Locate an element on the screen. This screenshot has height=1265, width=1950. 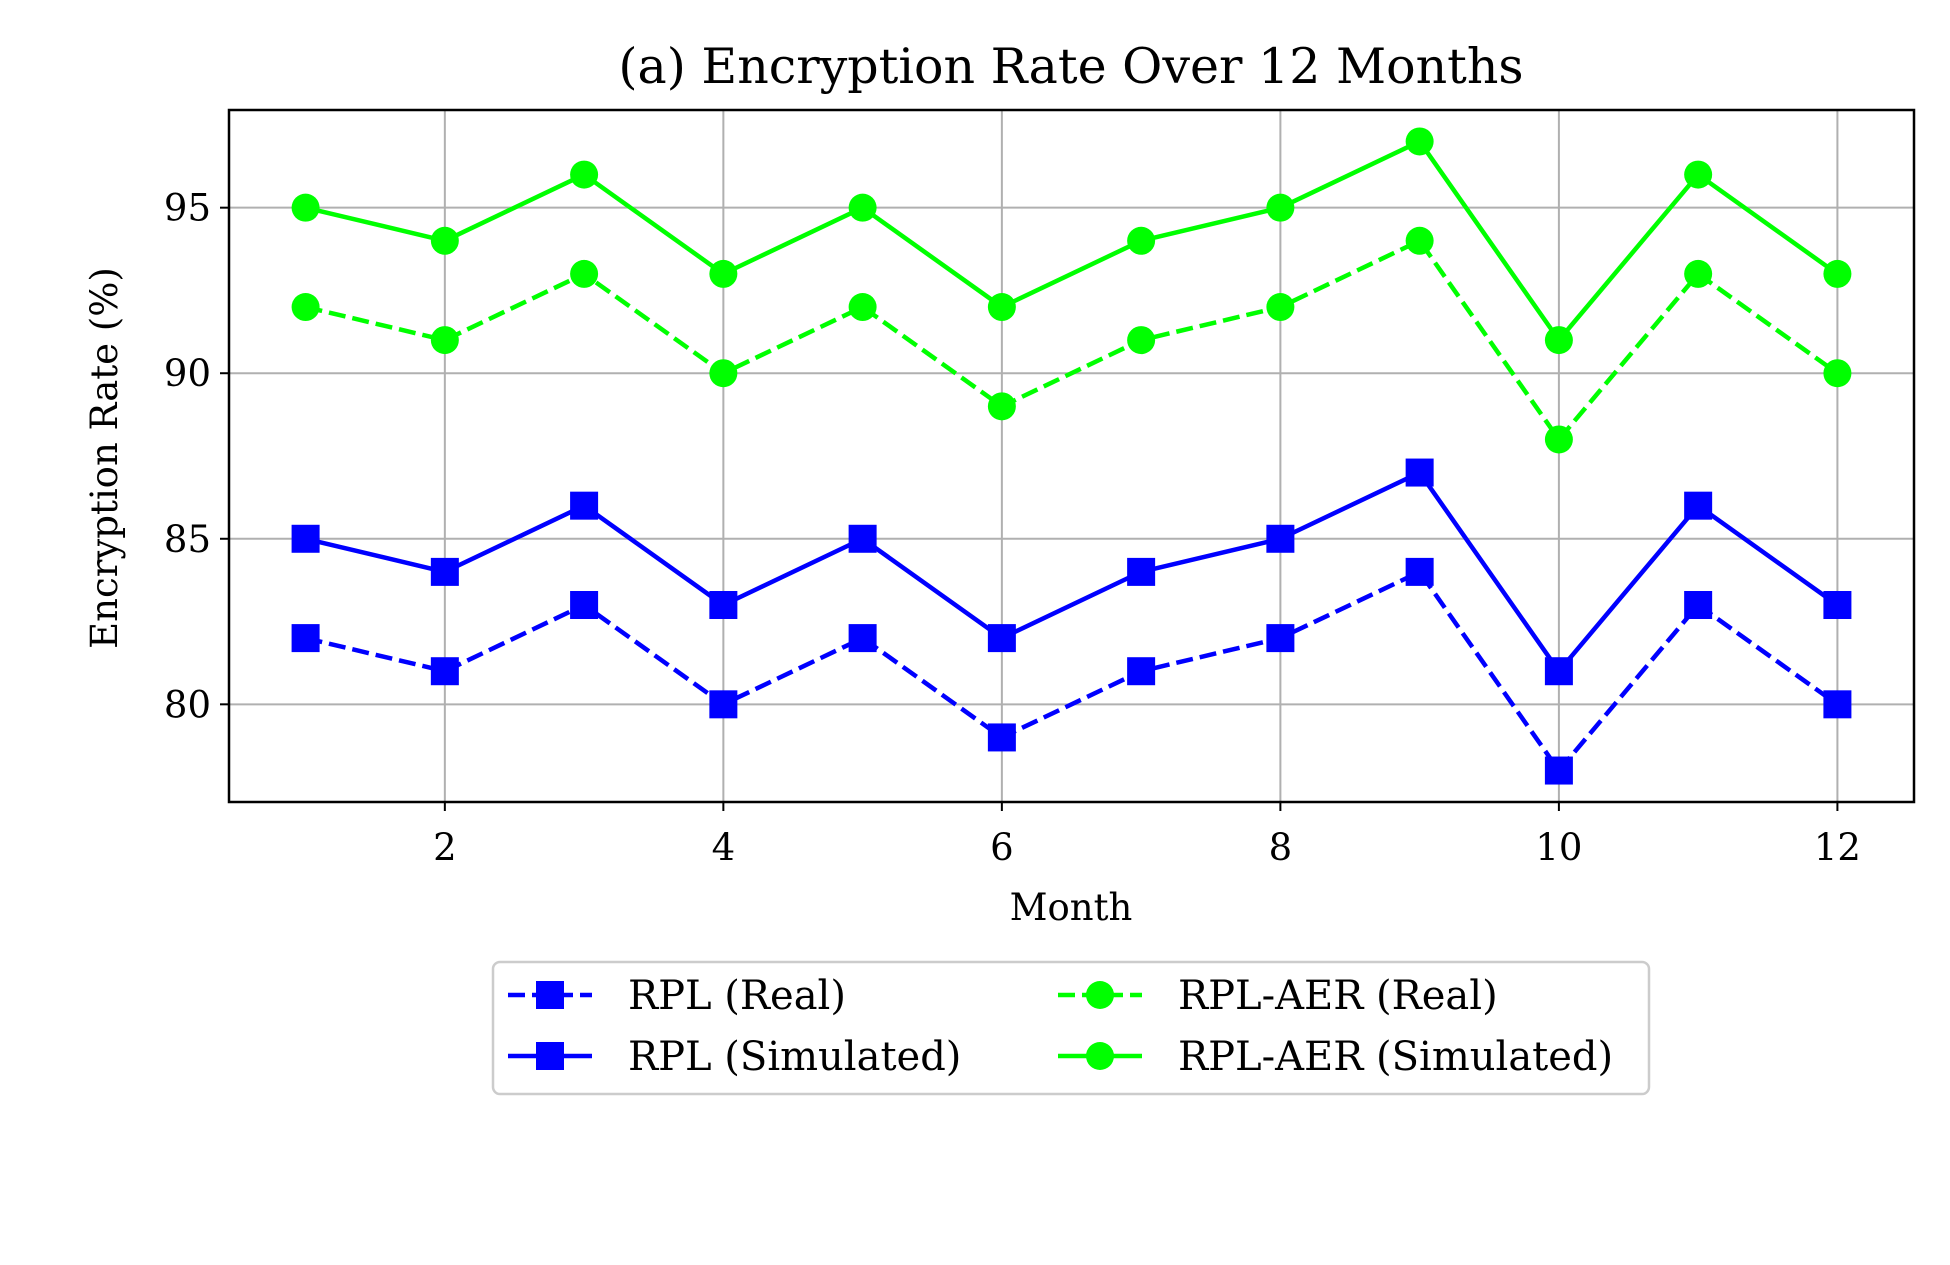
legend-item: RPL (Real) is located at coordinates (677, 996).